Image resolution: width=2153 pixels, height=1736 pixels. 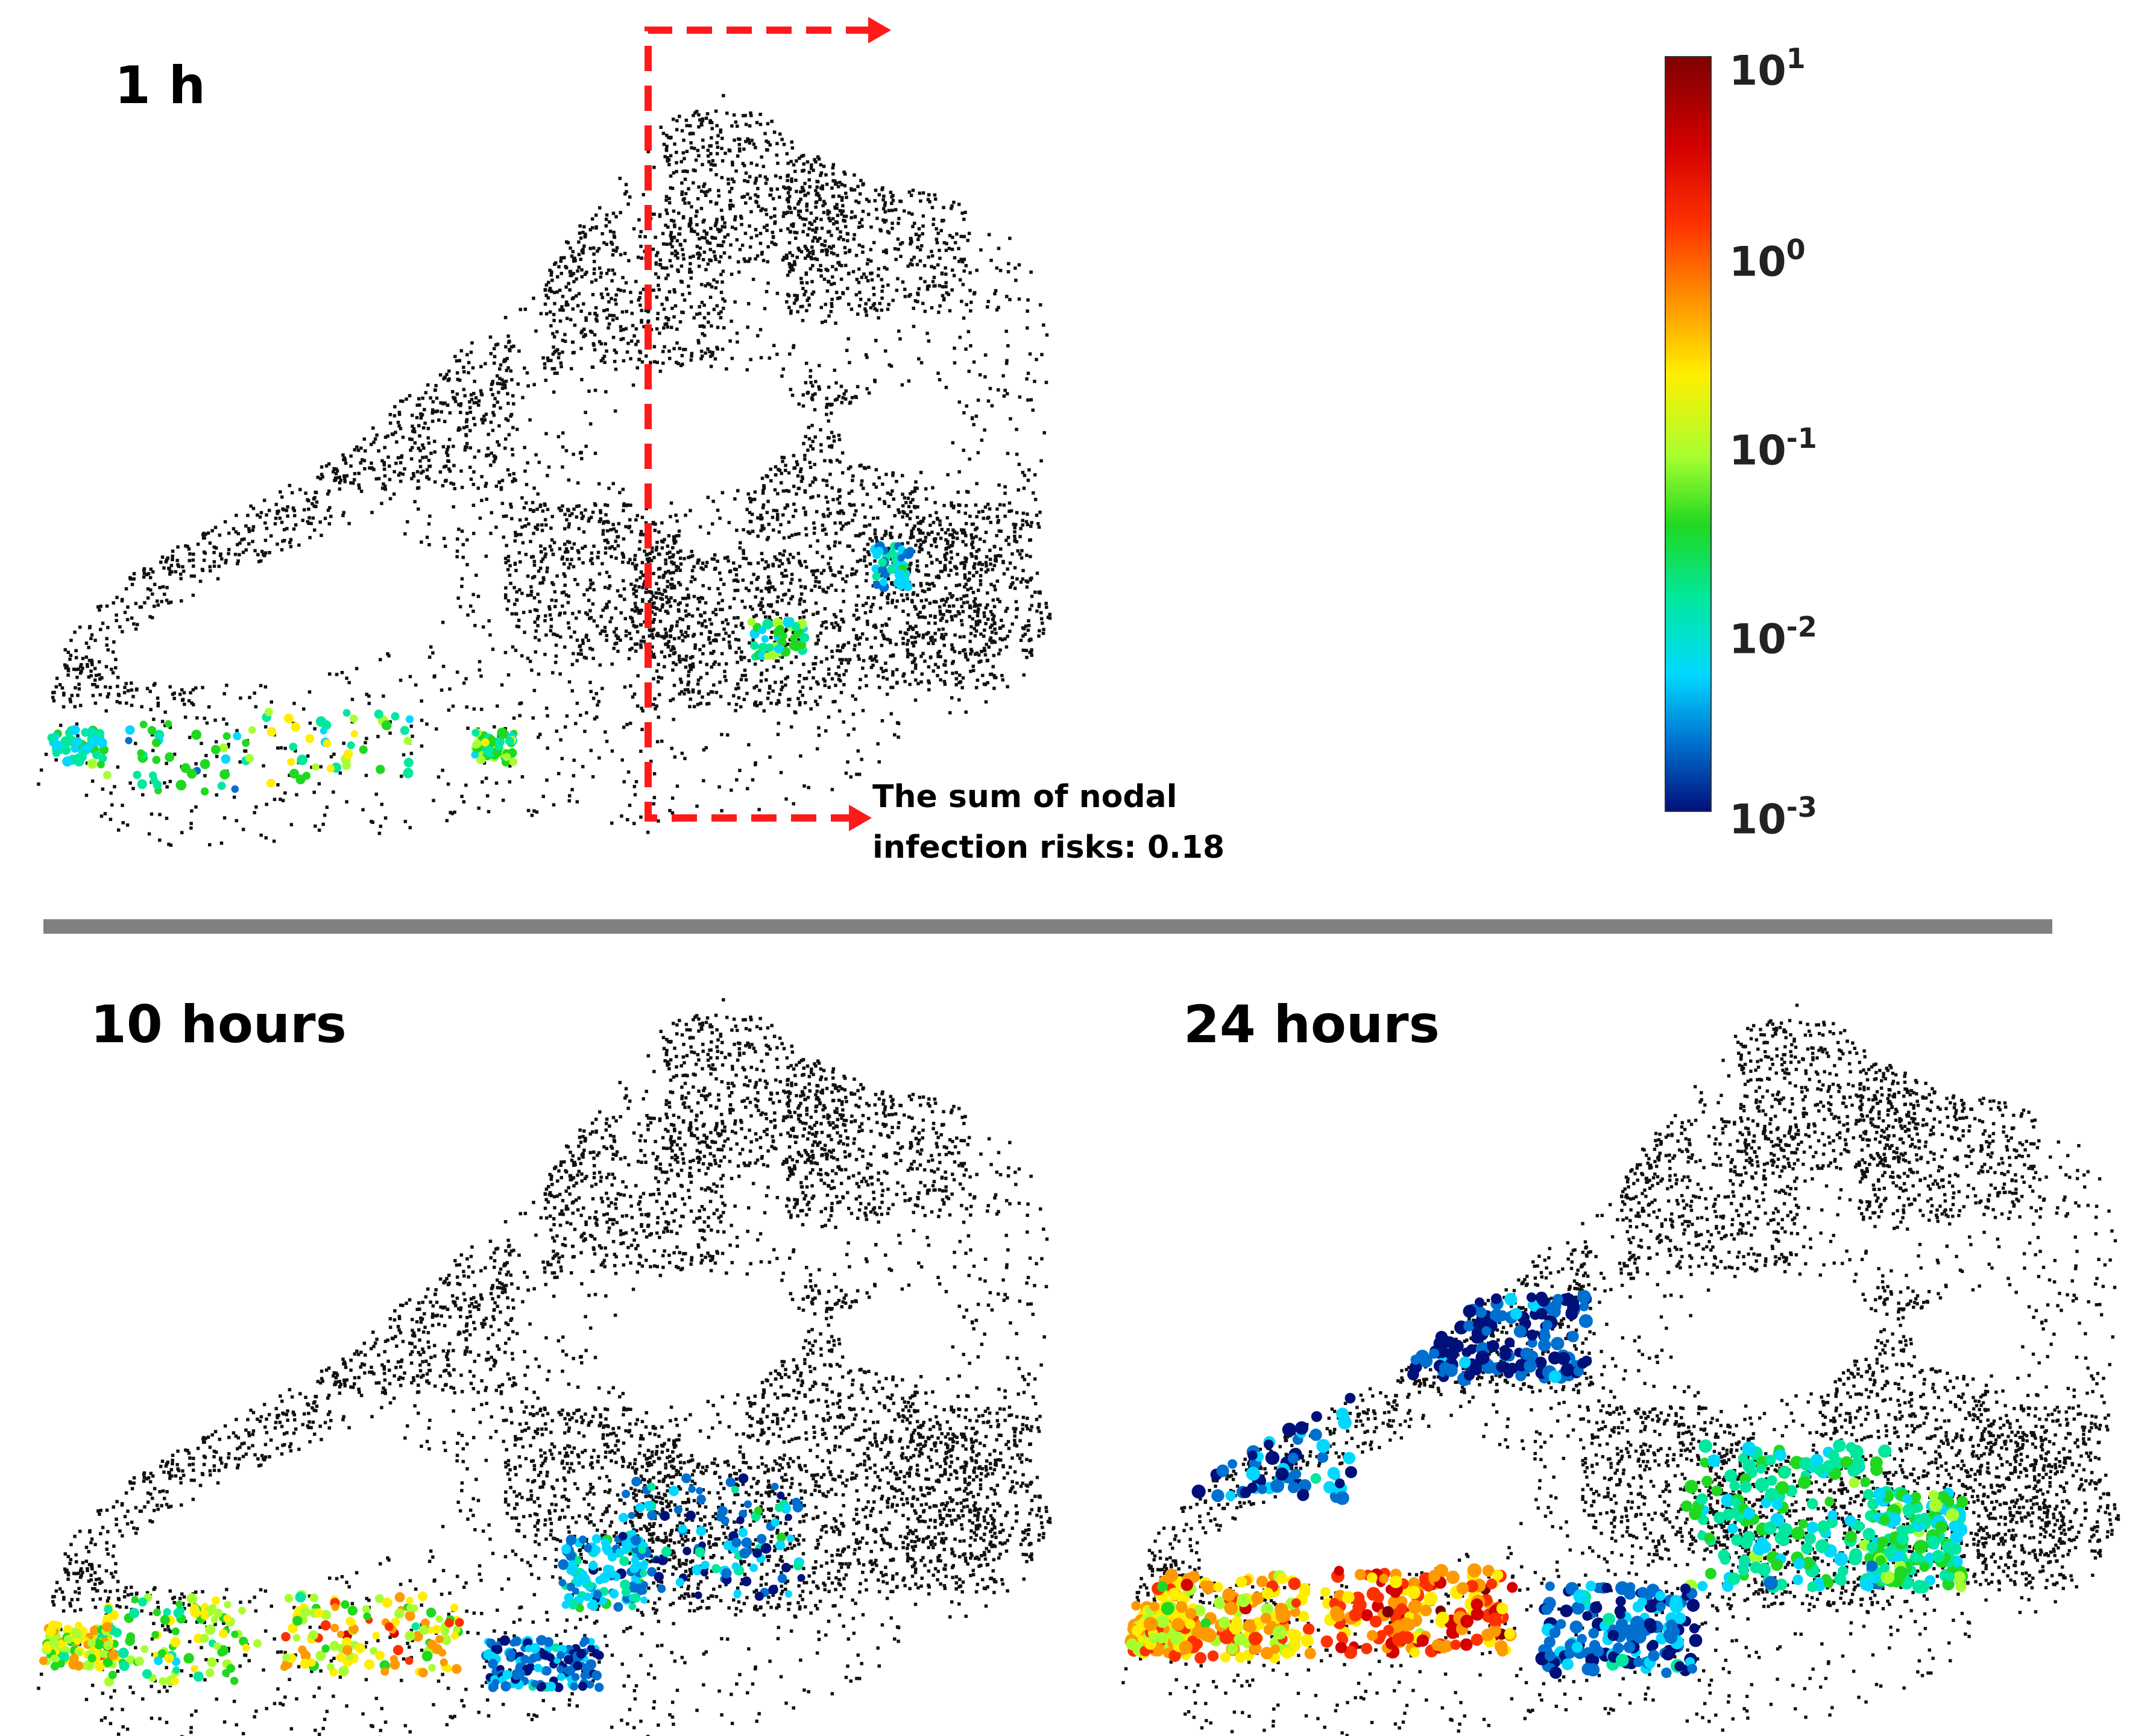 I want to click on infection-risk-note: The sum of nodal infection risks: 0.18, so click(x=1048, y=822).